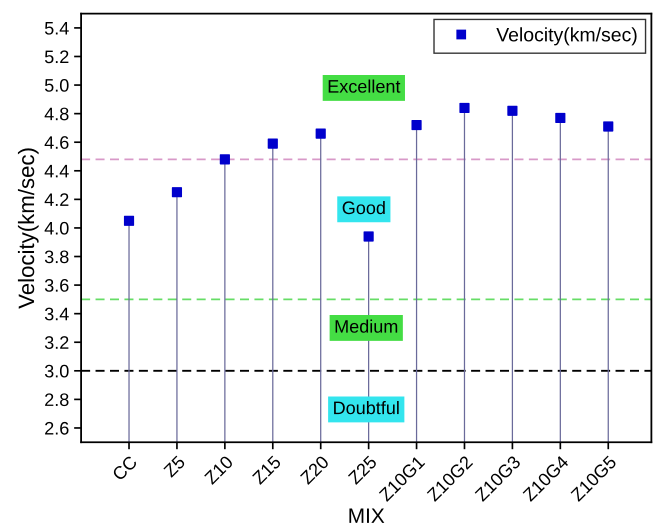  Describe the element at coordinates (366, 515) in the screenshot. I see `x-axis-title: MIX` at that location.